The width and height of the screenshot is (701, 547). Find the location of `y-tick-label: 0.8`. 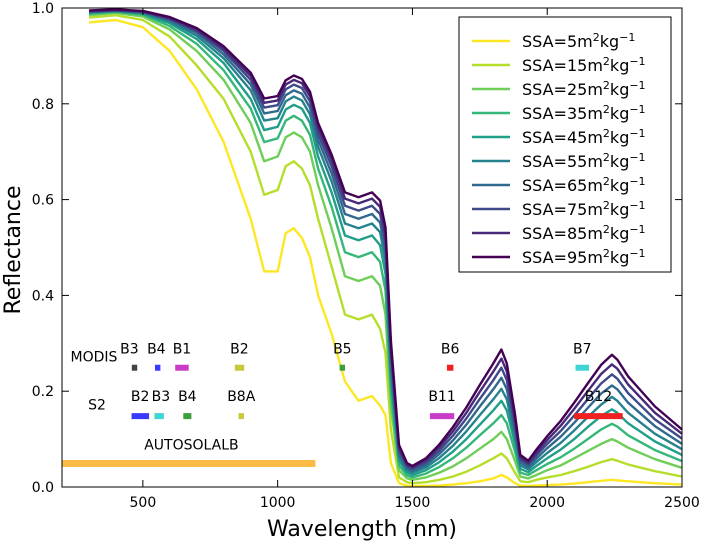

y-tick-label: 0.8 is located at coordinates (43, 105).